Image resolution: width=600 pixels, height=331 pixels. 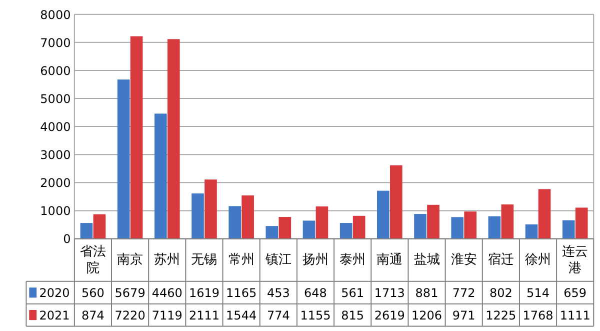 What do you see at coordinates (353, 260) in the screenshot?
I see `x-tick-label: 泰州` at bounding box center [353, 260].